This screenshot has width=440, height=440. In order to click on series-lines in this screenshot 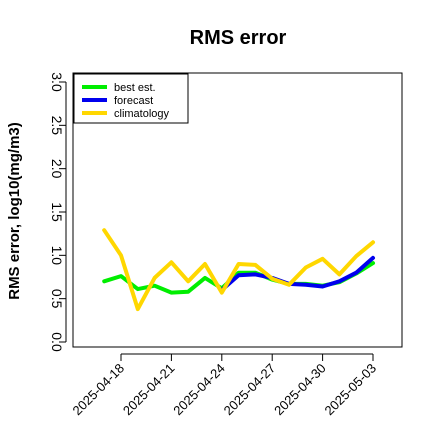, I will do `click(238, 270)`.